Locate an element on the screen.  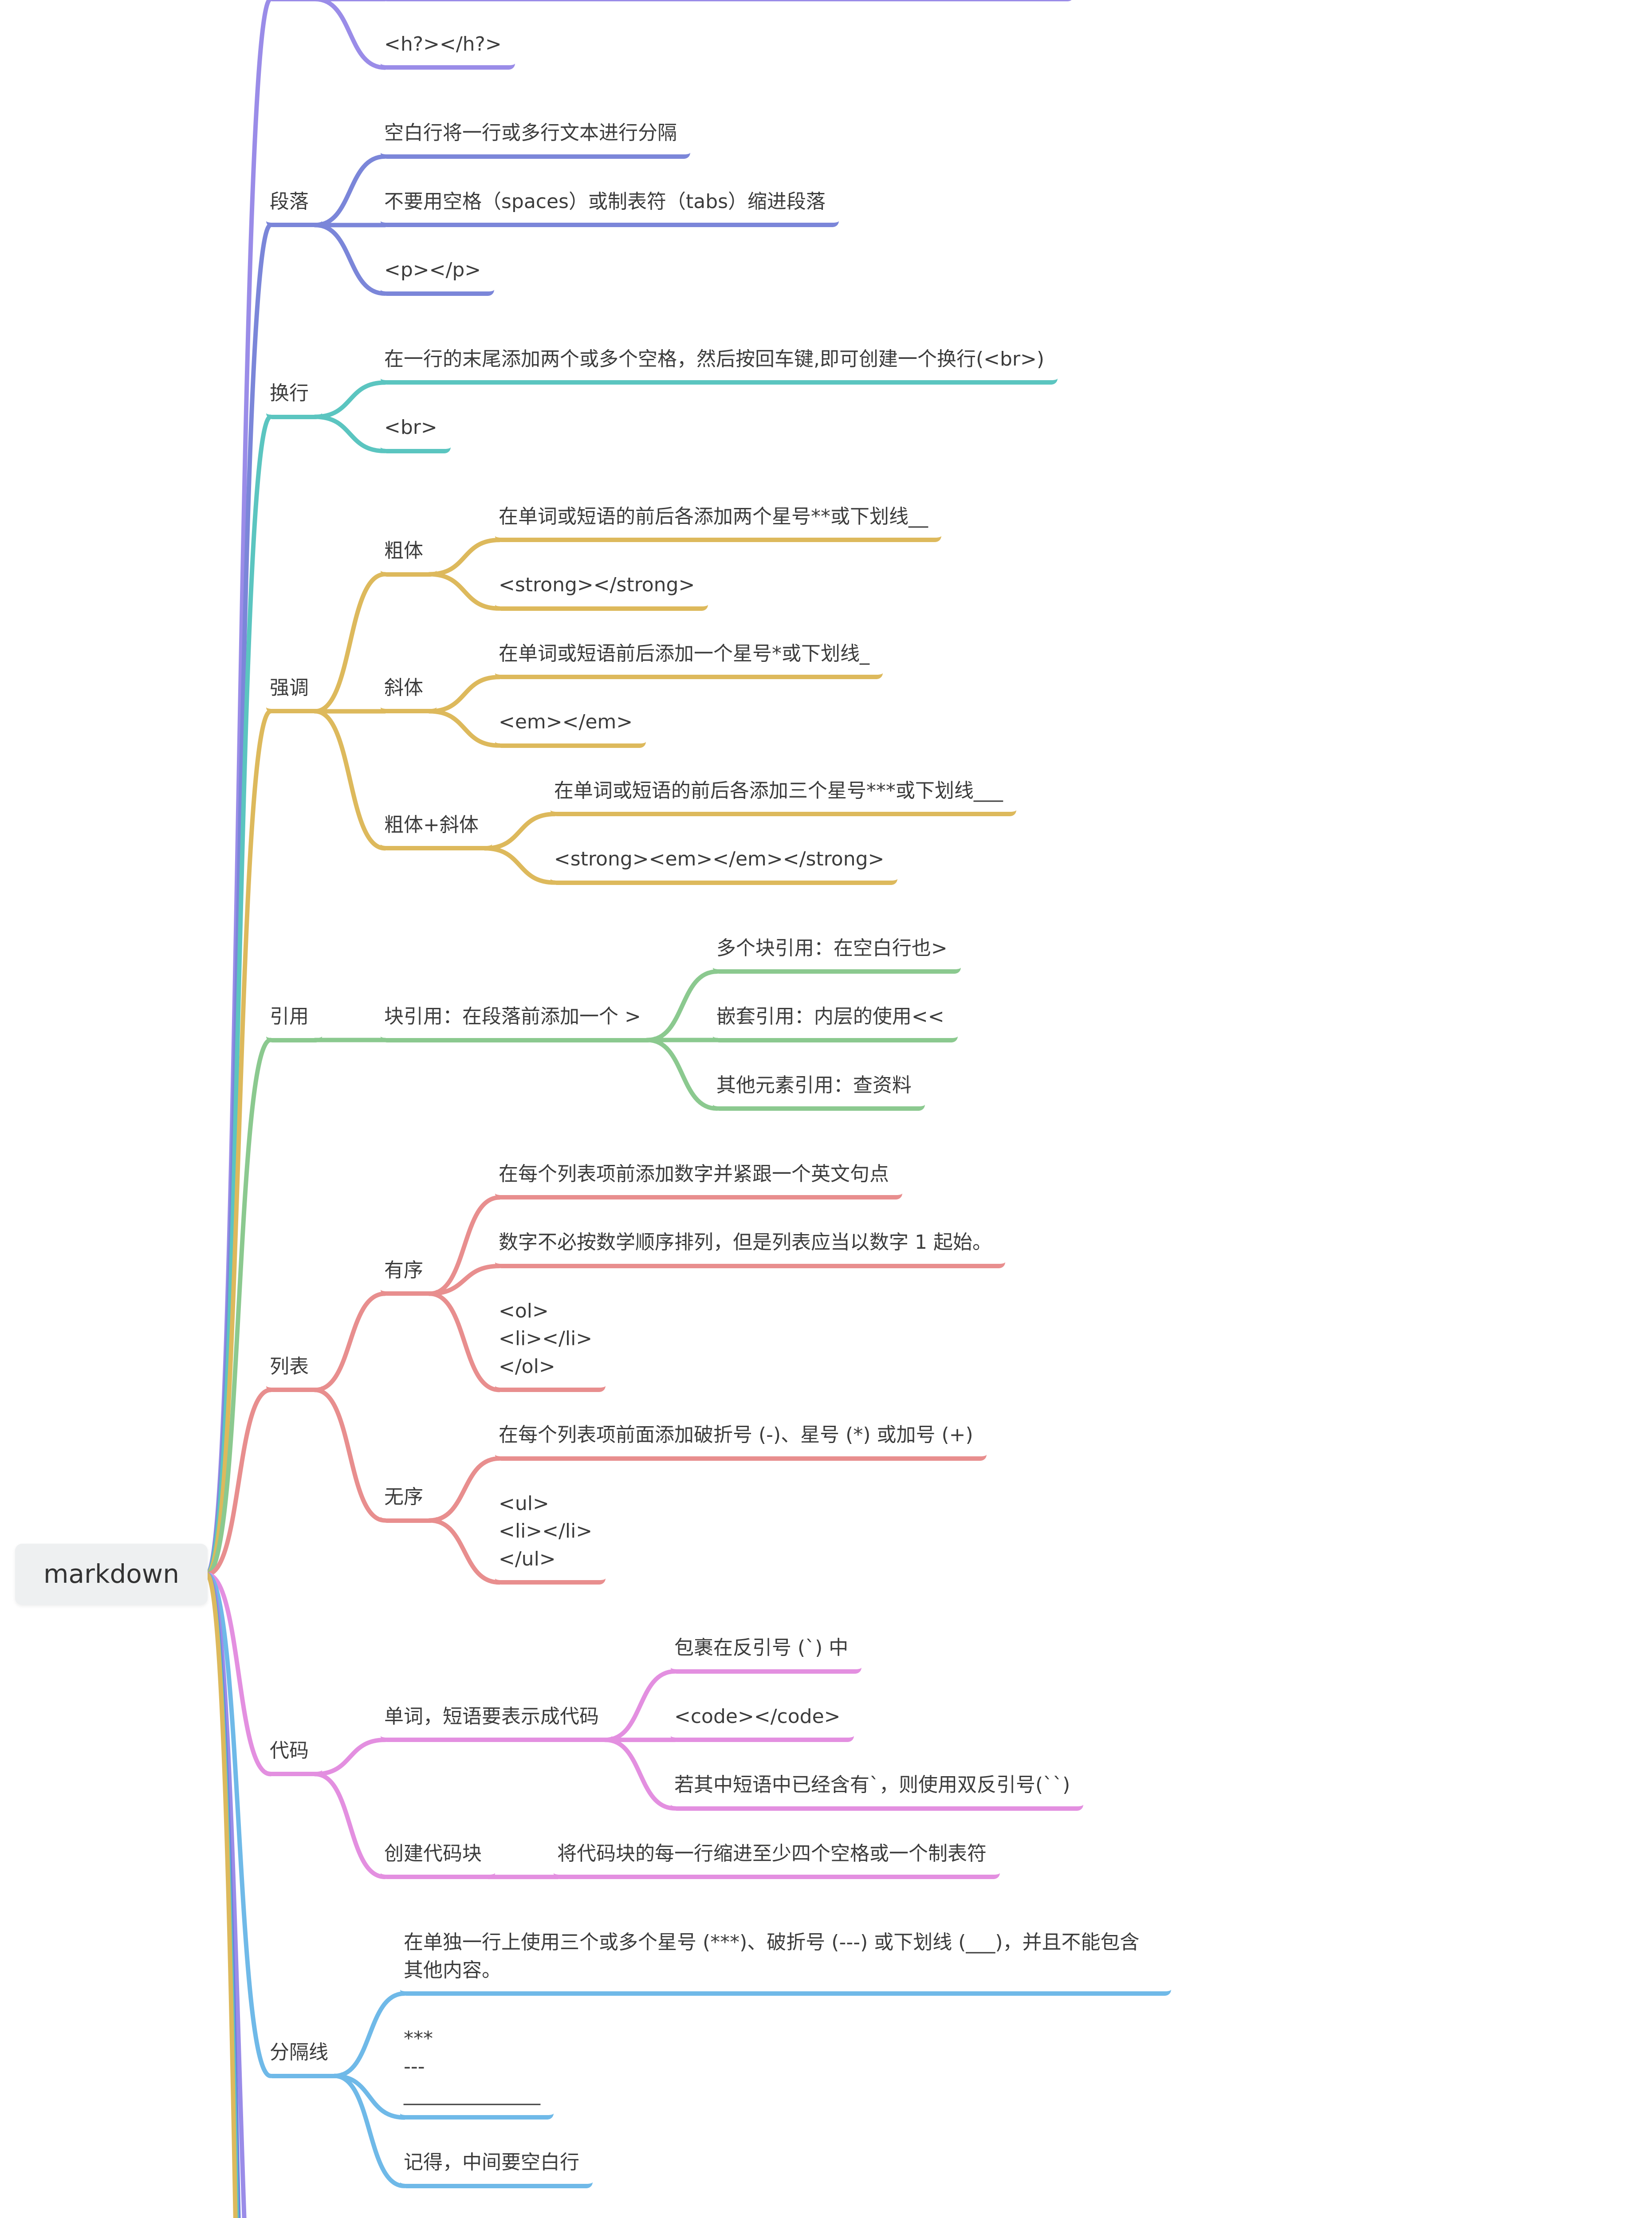
topic-node: <br> is located at coordinates (415, 432).